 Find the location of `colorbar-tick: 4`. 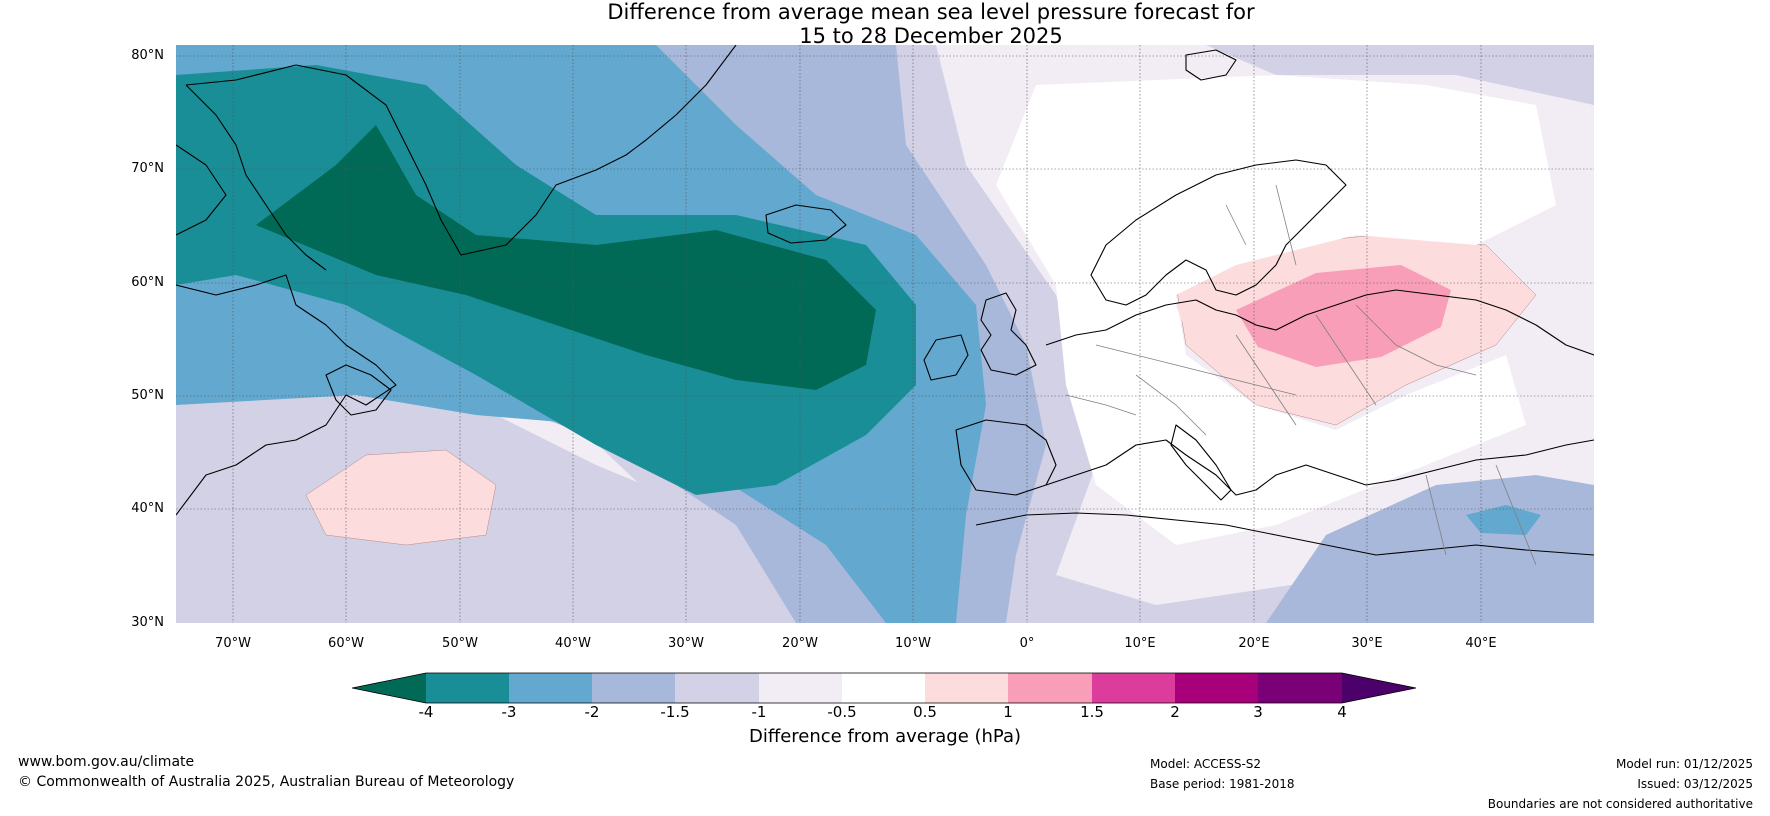

colorbar-tick: 4 is located at coordinates (1342, 712).